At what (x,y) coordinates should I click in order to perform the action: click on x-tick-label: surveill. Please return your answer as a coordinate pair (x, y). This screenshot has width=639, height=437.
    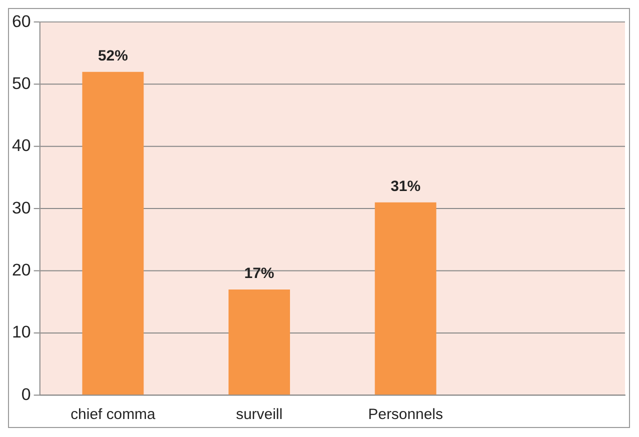
    Looking at the image, I should click on (259, 415).